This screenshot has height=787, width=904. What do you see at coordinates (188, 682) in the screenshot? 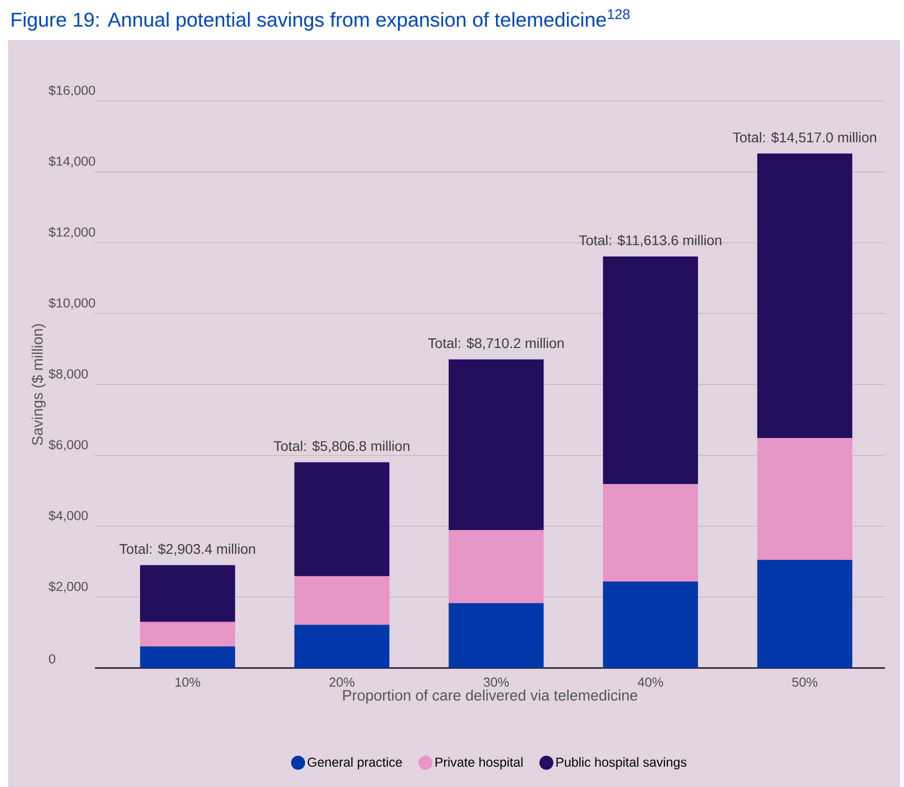
I see `x-tick-label: 10%` at bounding box center [188, 682].